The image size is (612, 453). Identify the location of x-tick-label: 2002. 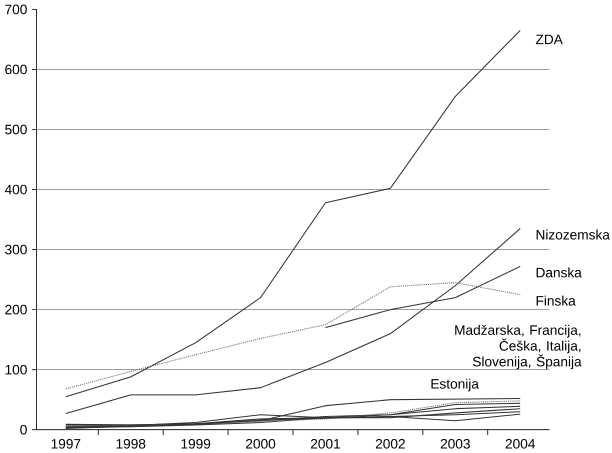
(390, 443).